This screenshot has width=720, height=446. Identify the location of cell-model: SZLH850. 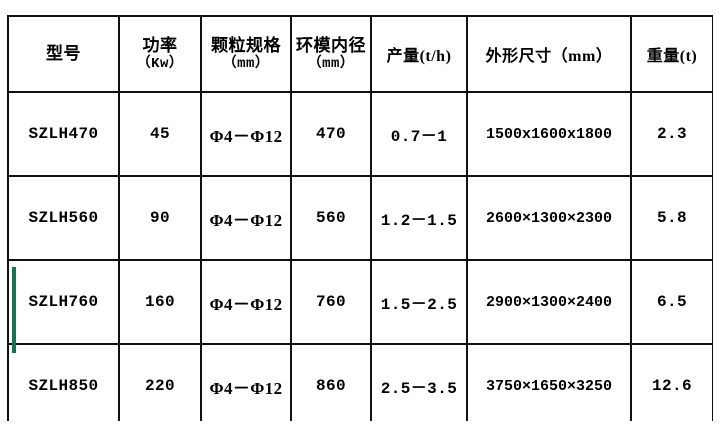
(63, 382).